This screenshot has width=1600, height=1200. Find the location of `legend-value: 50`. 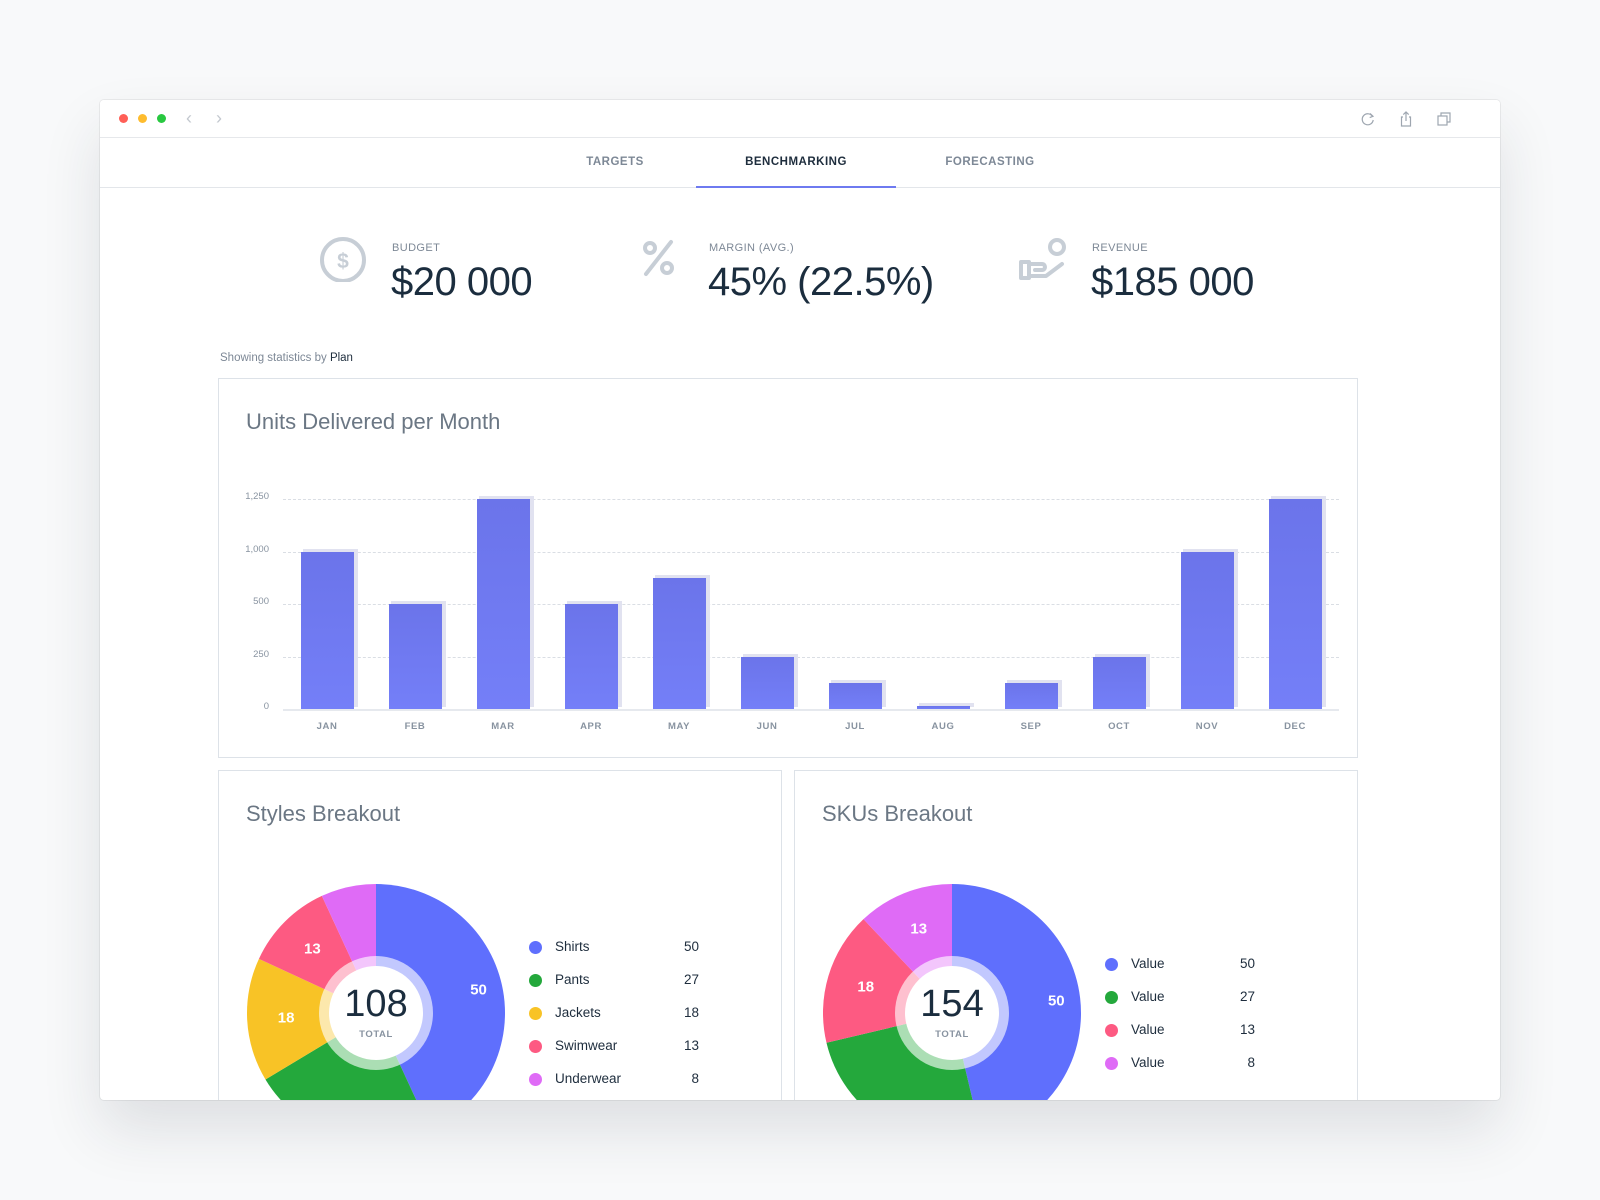

legend-value: 50 is located at coordinates (691, 946).